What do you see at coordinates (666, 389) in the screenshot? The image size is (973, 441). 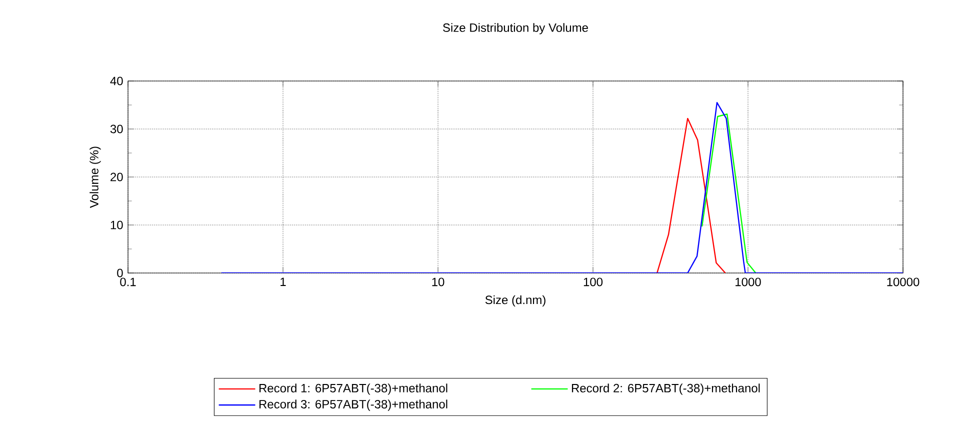 I see `legend-label: Record 2: 6P57ABT(-38)+methanol` at bounding box center [666, 389].